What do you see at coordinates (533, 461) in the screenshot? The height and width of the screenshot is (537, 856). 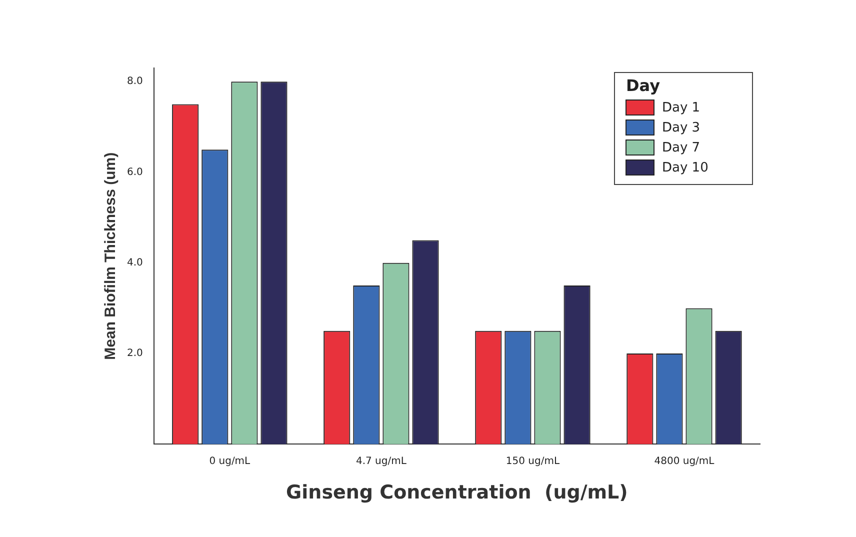 I see `x-tick-label: 150 ug/mL` at bounding box center [533, 461].